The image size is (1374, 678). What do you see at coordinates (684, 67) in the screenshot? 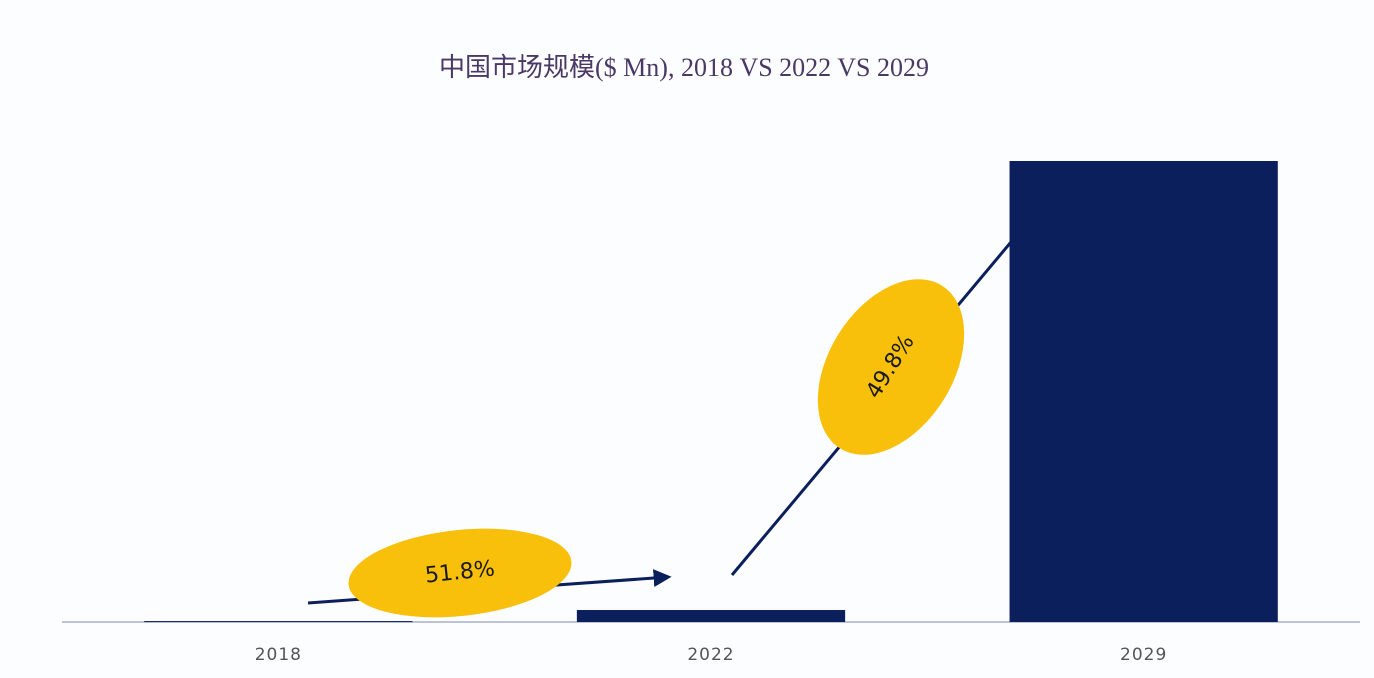
I see `chart-title: 中国市场规模($ Mn), 2018 VS 2022 VS 2029` at bounding box center [684, 67].